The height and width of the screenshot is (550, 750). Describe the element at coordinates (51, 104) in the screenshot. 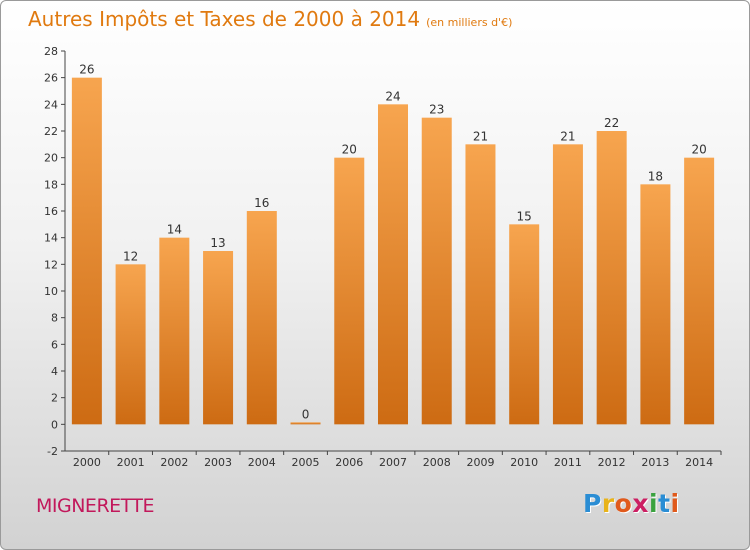

I see `y-tick-label: 24` at that location.